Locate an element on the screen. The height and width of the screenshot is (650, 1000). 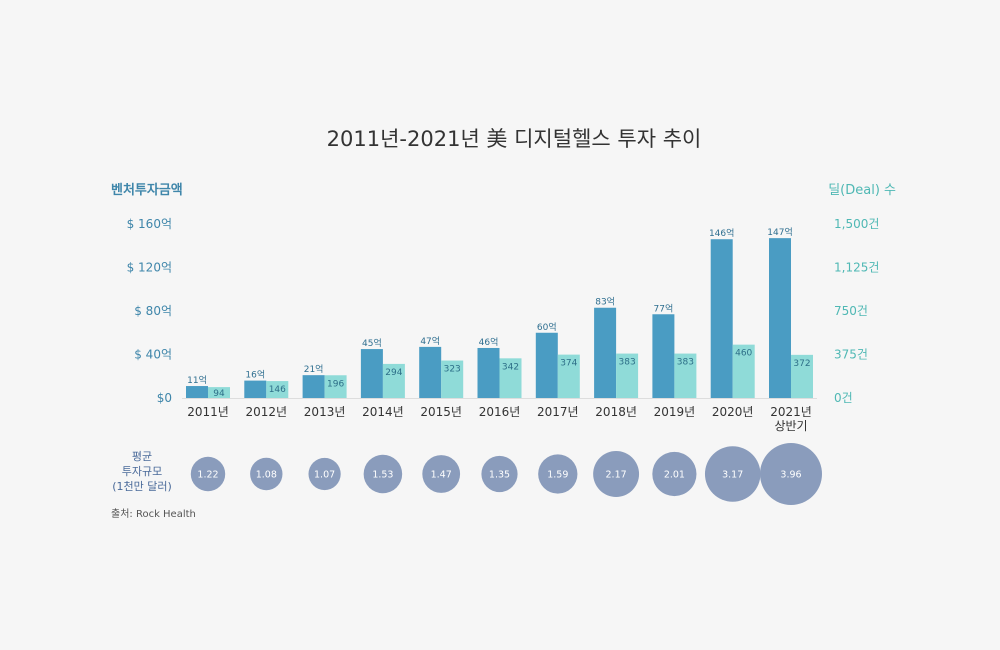
category-label: 2015년 is located at coordinates (441, 412).